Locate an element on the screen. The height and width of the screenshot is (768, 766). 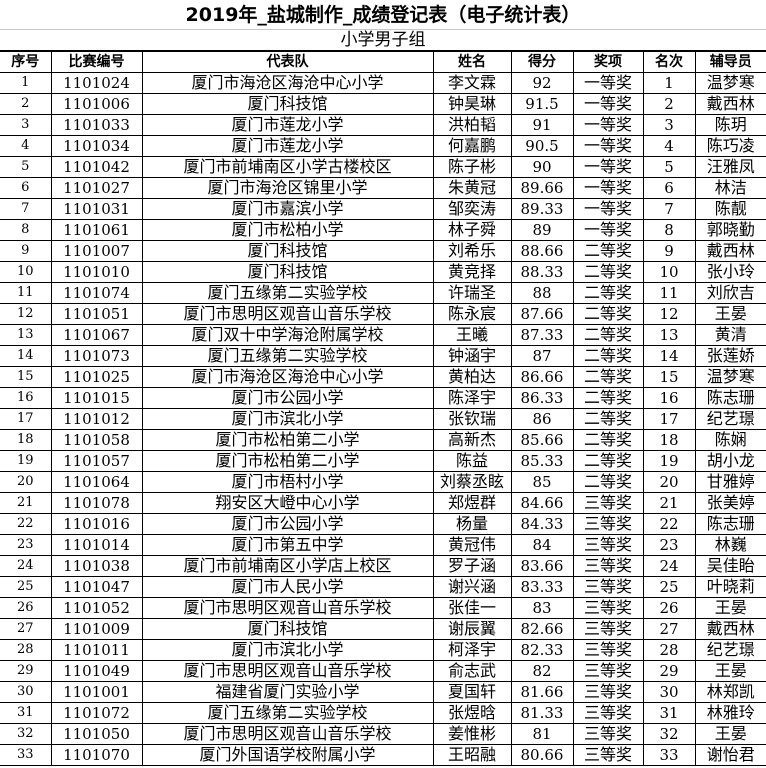
cell-rank: 7 is located at coordinates (669, 209).